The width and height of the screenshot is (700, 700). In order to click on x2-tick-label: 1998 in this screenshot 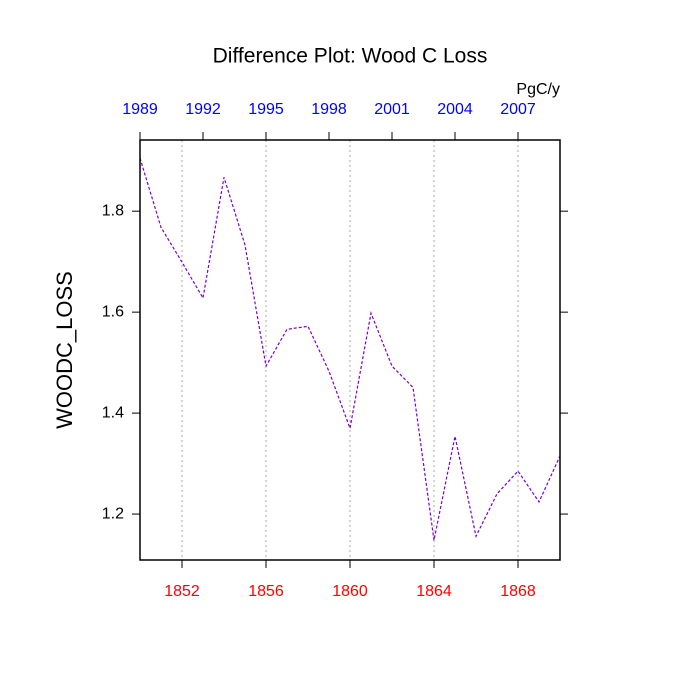, I will do `click(329, 109)`.